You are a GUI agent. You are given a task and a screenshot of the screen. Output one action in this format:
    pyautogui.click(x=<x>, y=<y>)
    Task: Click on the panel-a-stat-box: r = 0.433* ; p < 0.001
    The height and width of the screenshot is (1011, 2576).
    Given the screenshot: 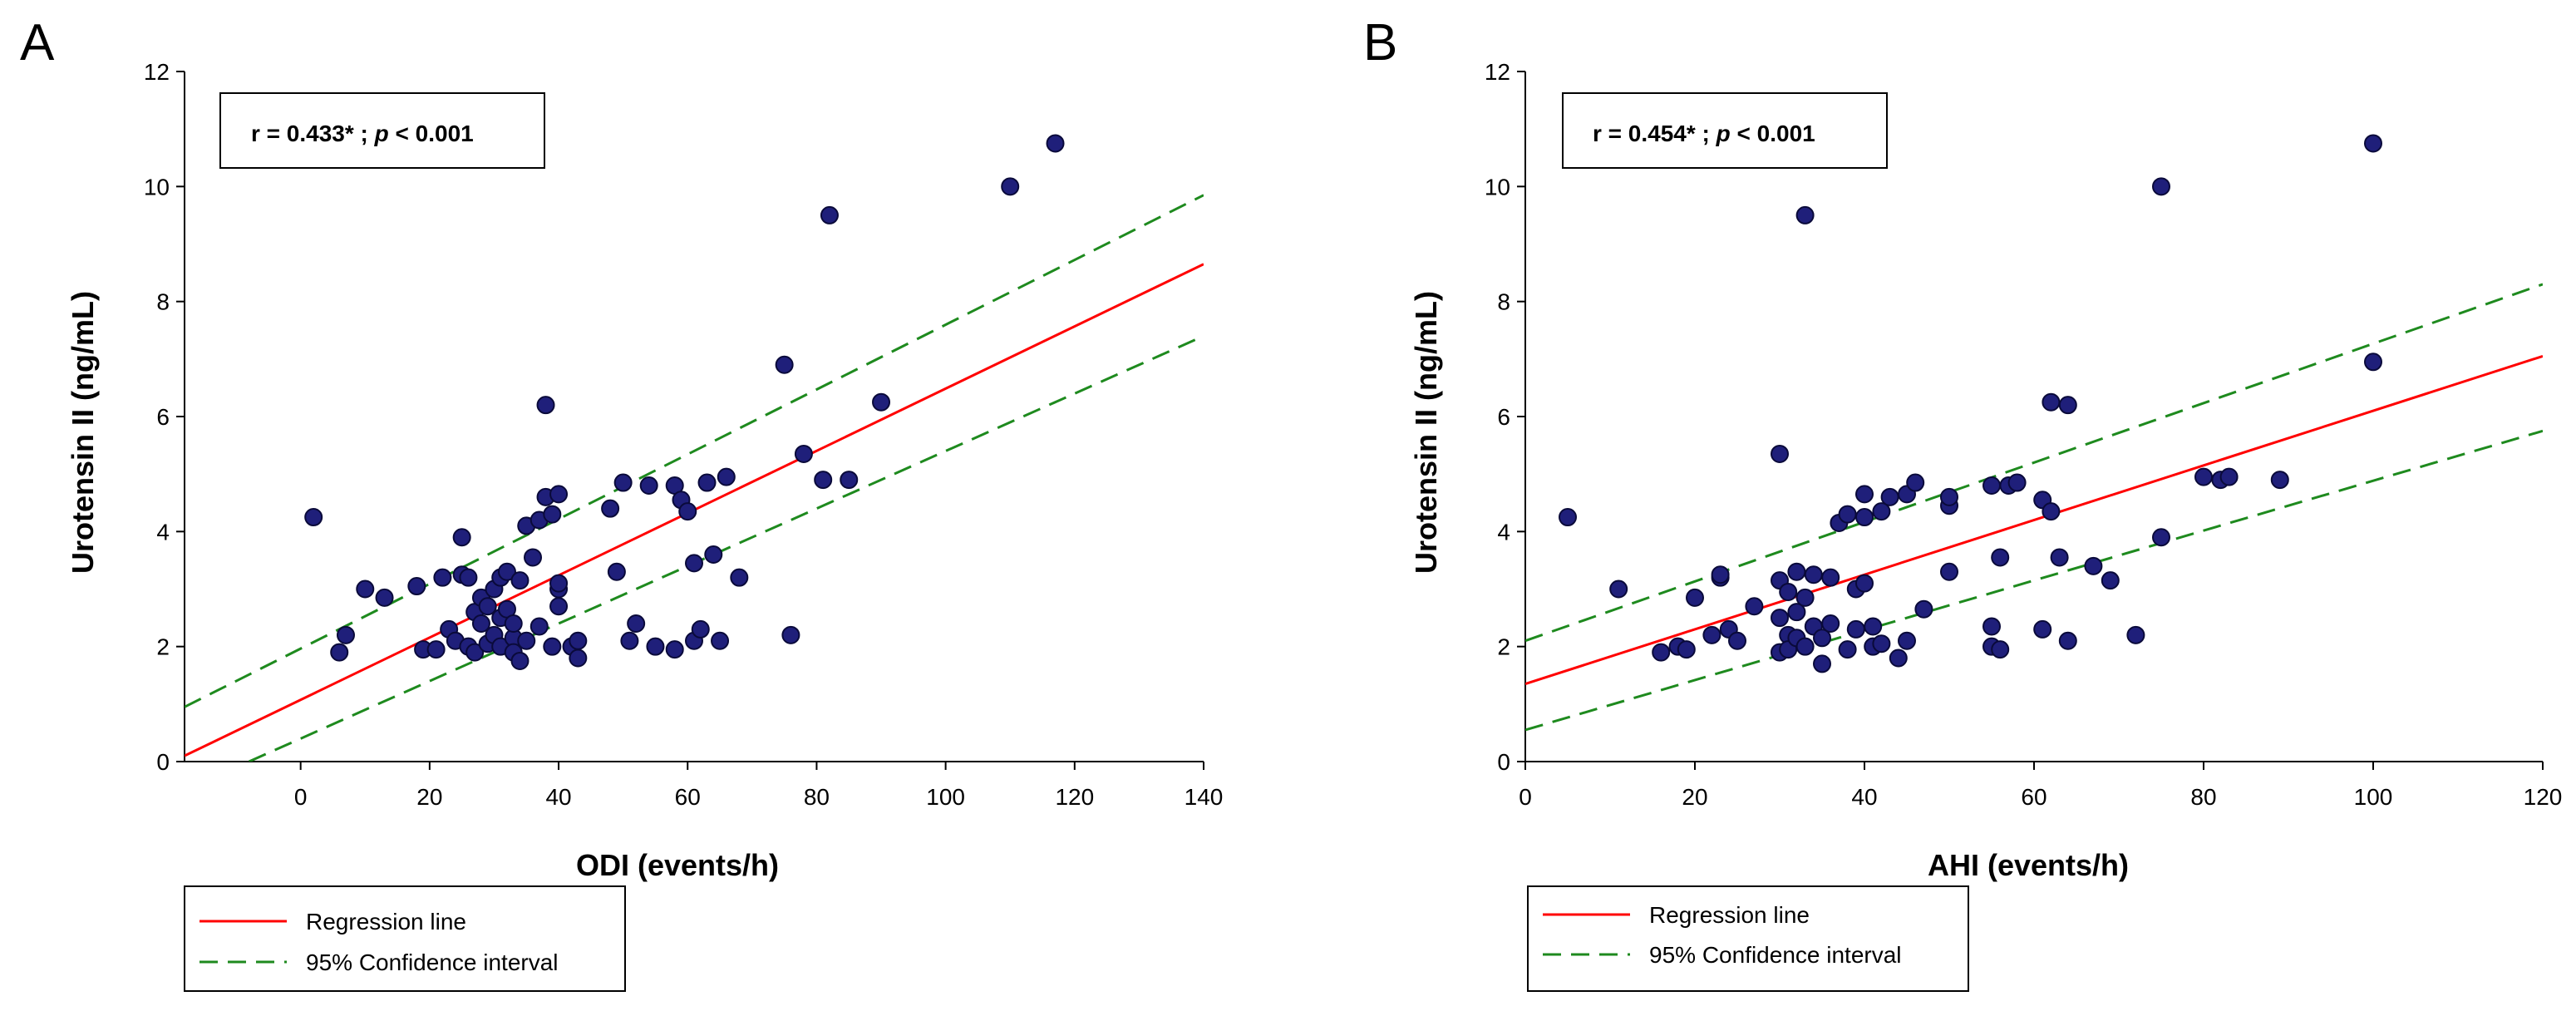 What is the action you would take?
    pyautogui.click(x=382, y=130)
    